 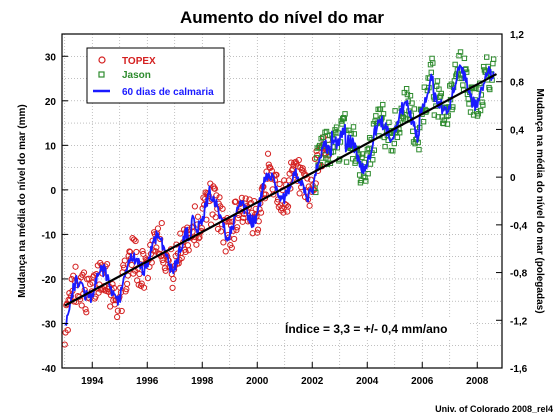 I want to click on x-tick-label: 2000, so click(x=257, y=381).